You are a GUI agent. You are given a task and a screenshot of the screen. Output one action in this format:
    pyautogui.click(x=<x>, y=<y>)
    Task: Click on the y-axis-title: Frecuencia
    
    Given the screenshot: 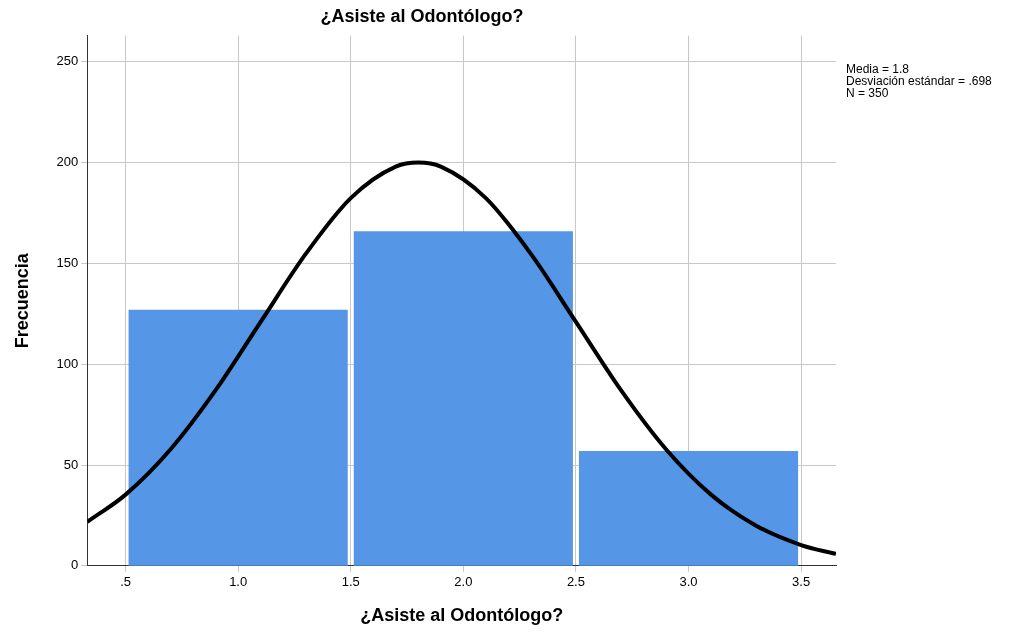 What is the action you would take?
    pyautogui.click(x=21, y=300)
    